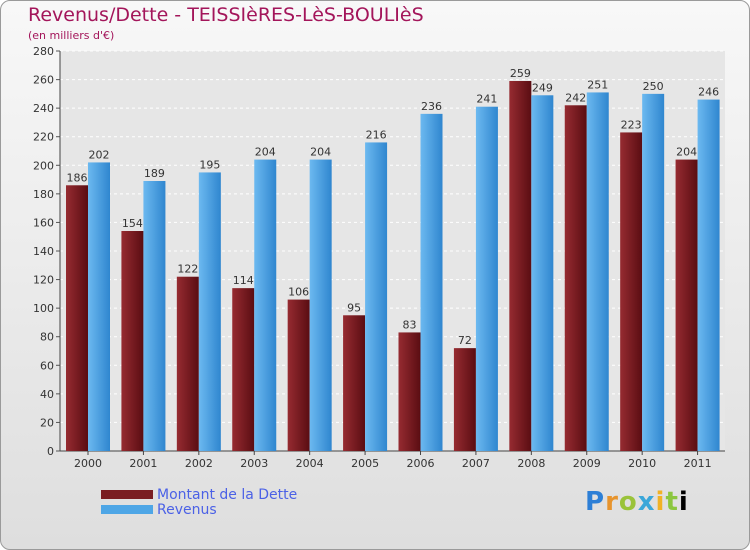  Describe the element at coordinates (154, 316) in the screenshot. I see `bar-revenus-2001` at that location.